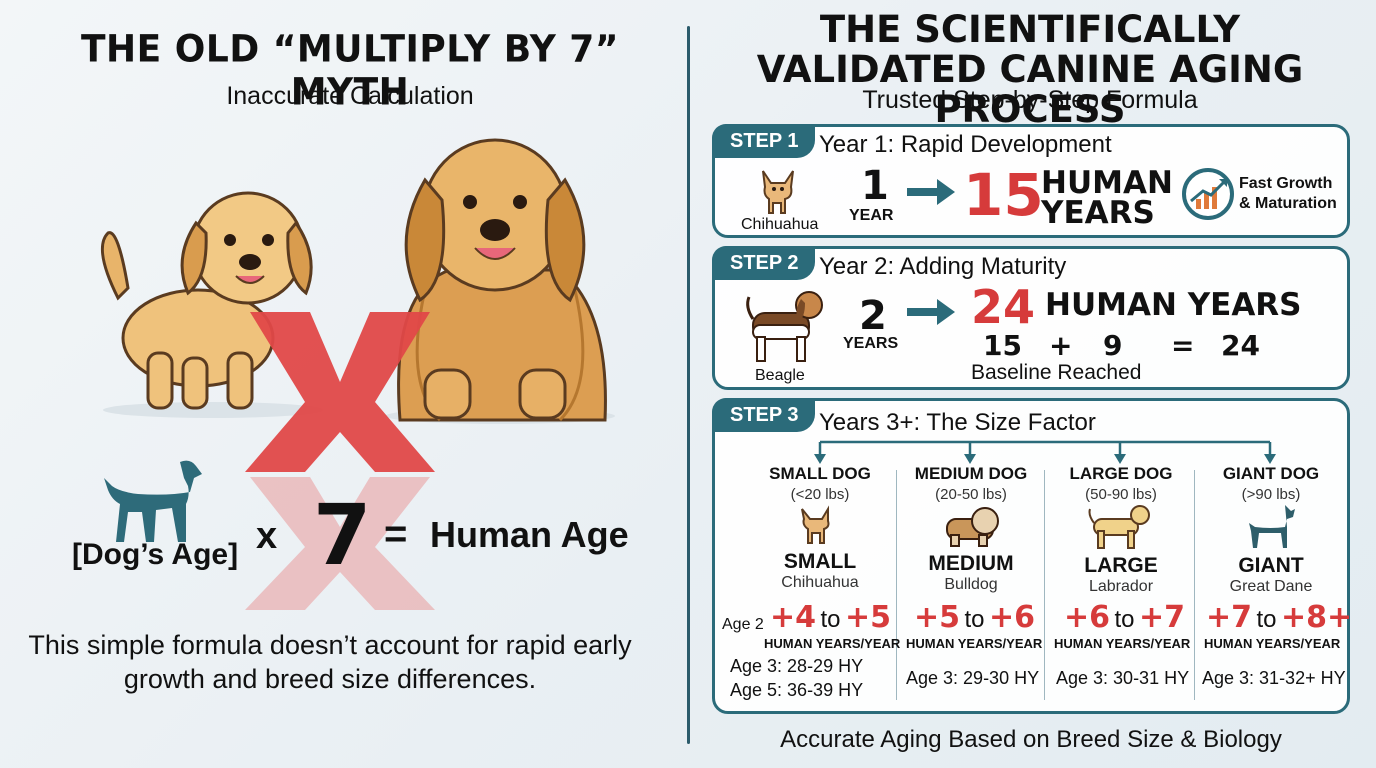 The width and height of the screenshot is (1376, 768). Describe the element at coordinates (1056, 372) in the screenshot. I see `step2-baseline: Baseline Reached` at that location.